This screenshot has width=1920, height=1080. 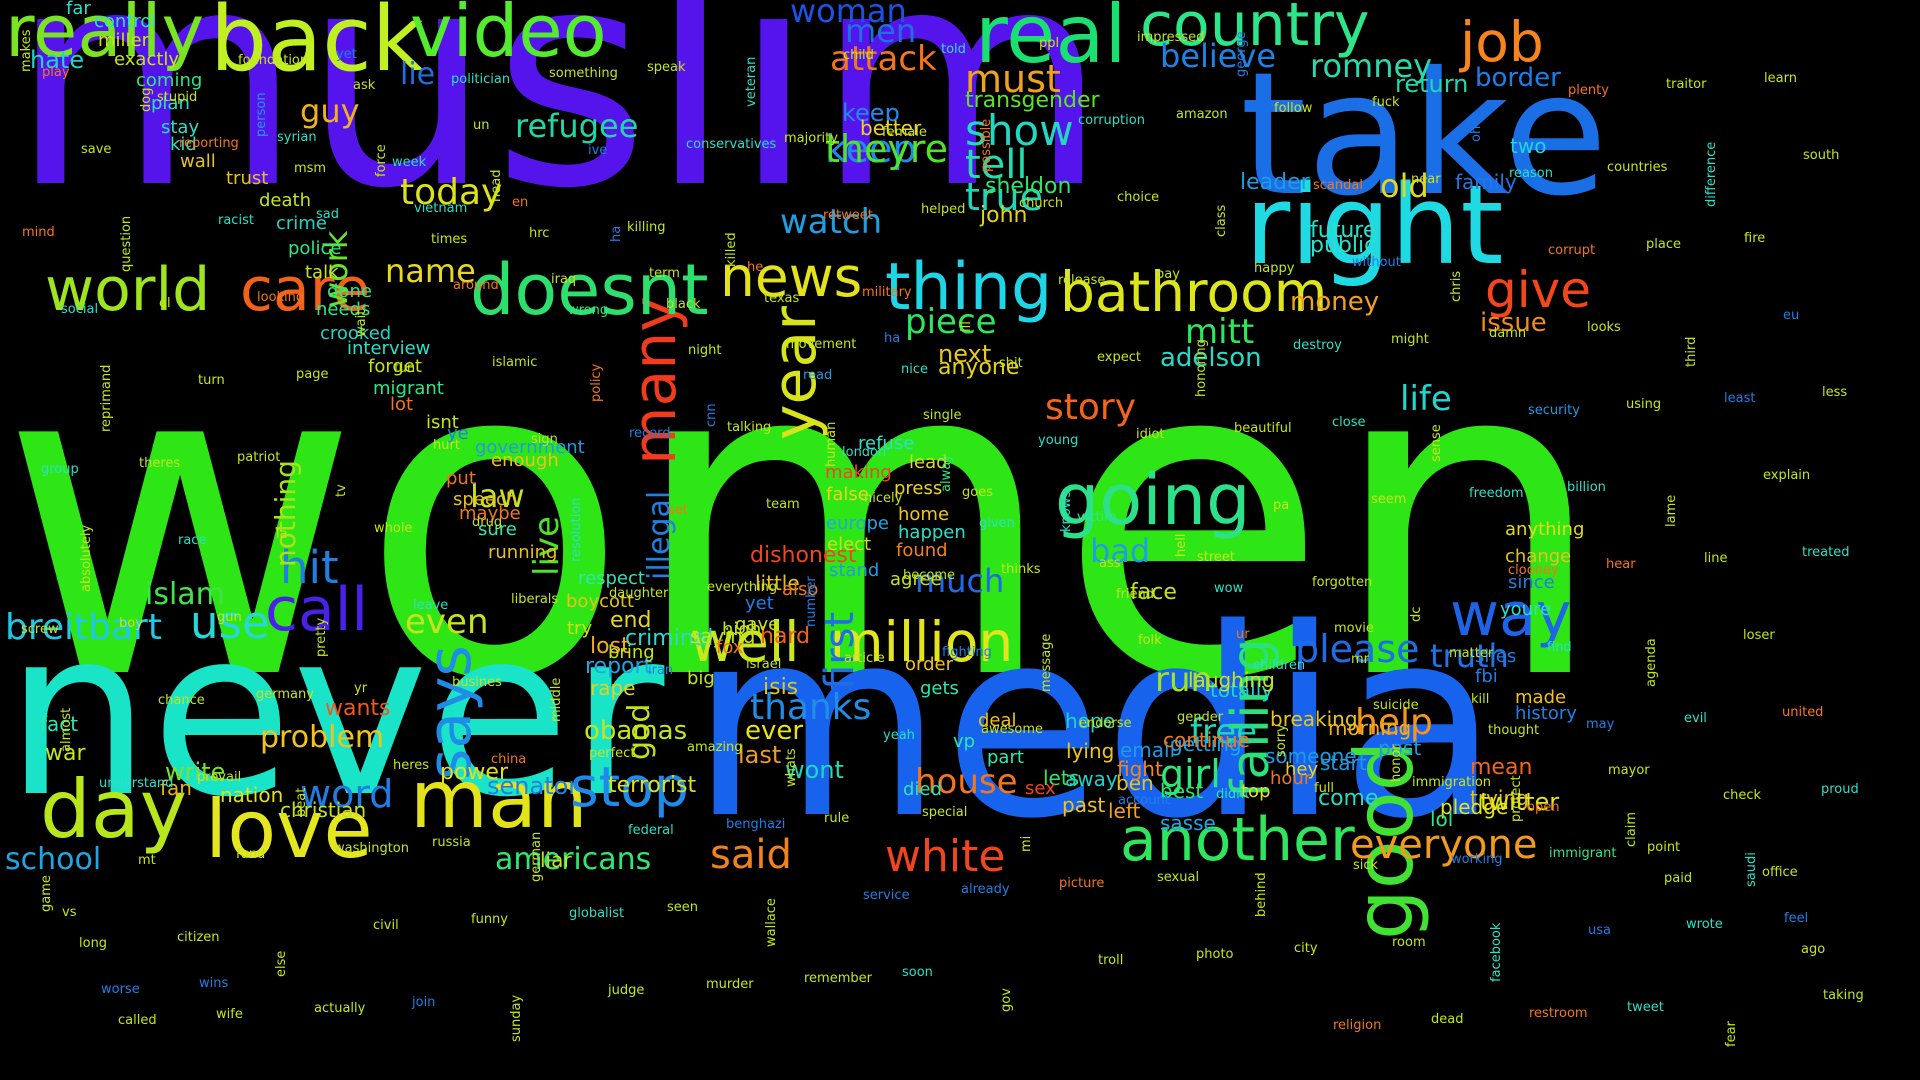 I want to click on word-happen: happen, so click(x=932, y=532).